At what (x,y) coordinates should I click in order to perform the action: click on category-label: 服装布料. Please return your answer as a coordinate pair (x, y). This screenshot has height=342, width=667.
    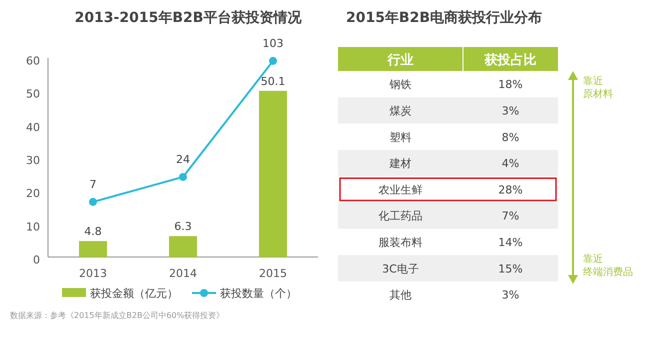
    Looking at the image, I should click on (400, 242).